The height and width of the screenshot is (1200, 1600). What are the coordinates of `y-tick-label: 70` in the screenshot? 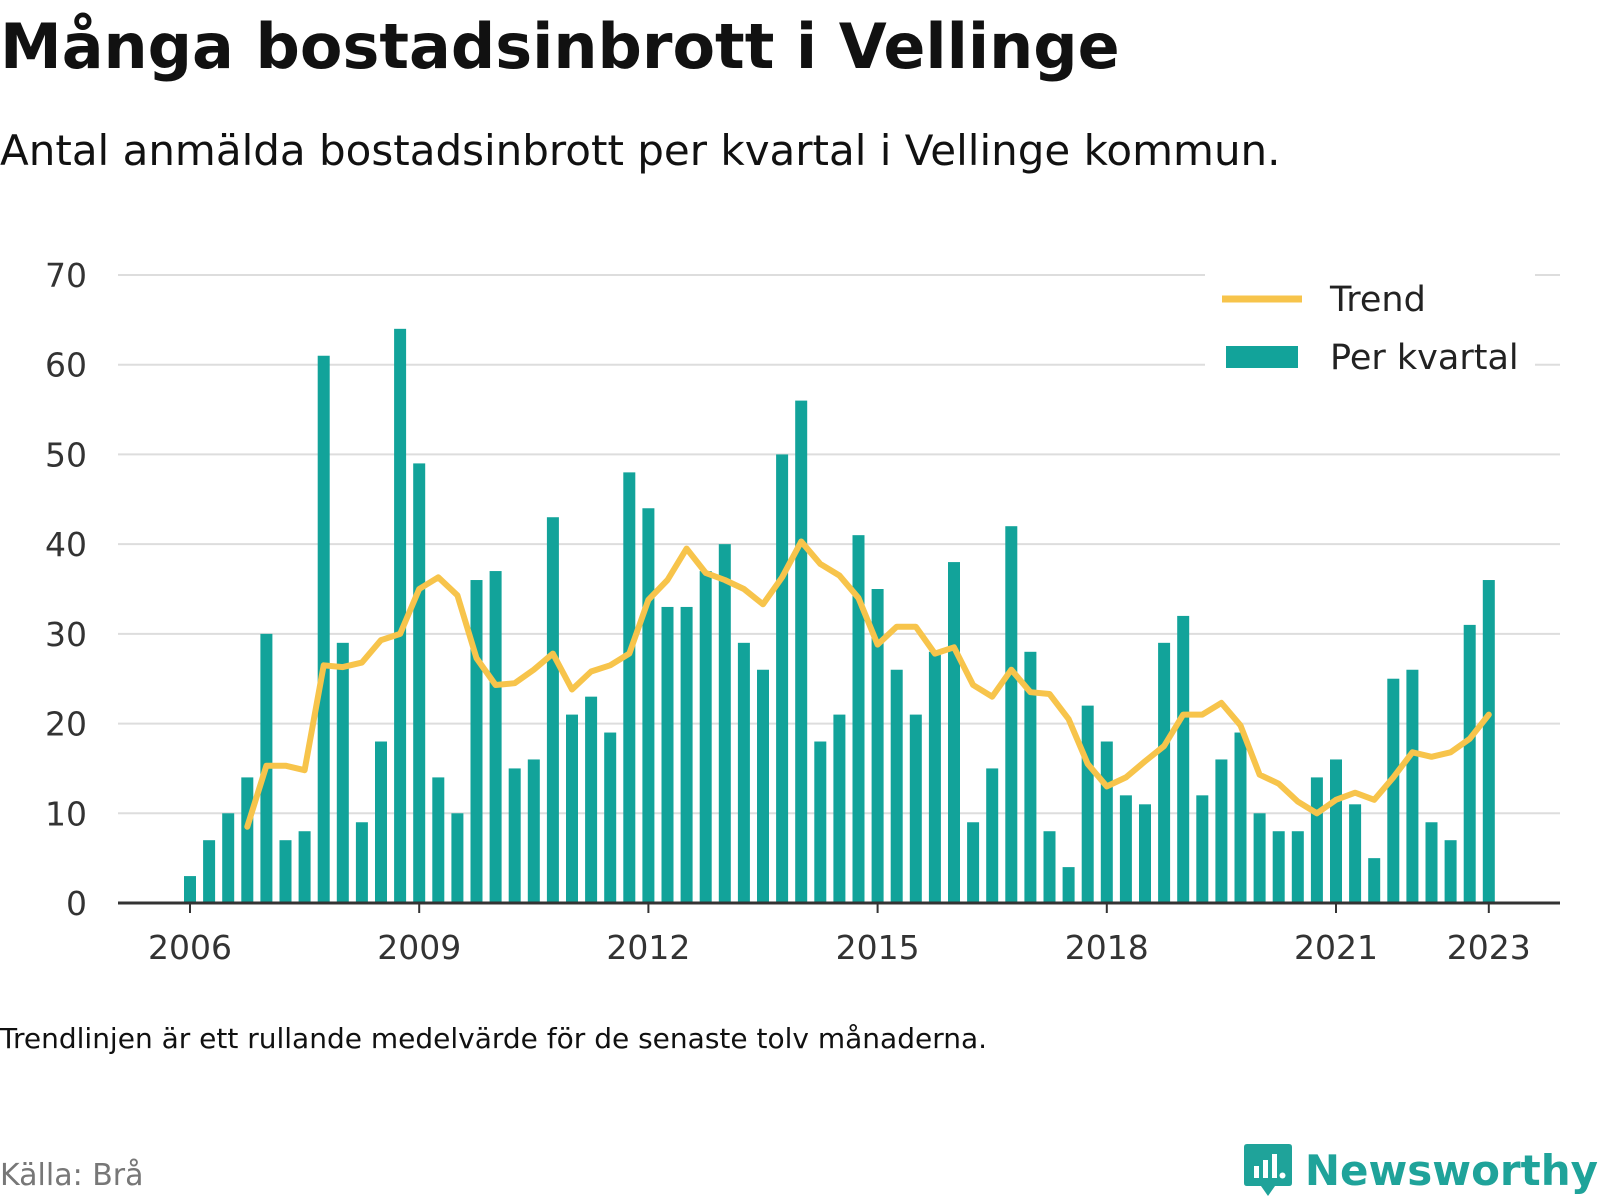 It's located at (66, 275).